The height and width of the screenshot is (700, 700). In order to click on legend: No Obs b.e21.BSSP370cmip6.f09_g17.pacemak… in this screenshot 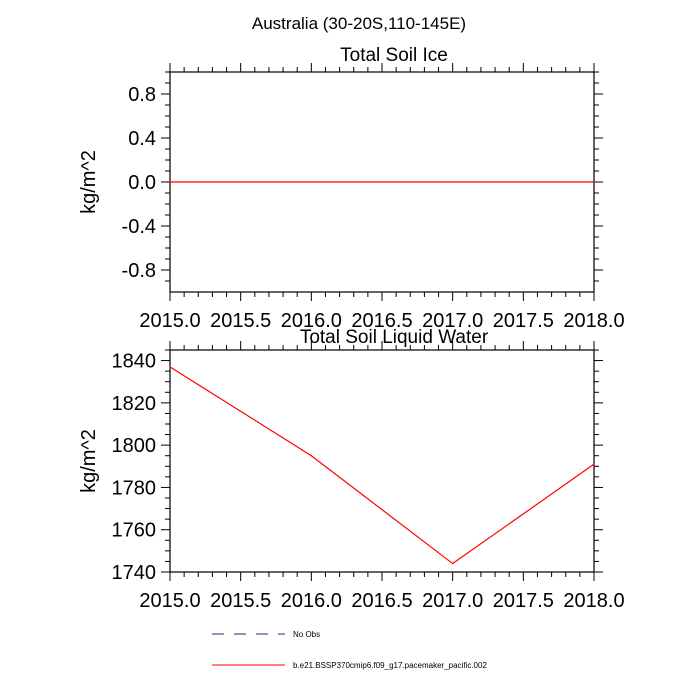, I will do `click(349, 650)`.